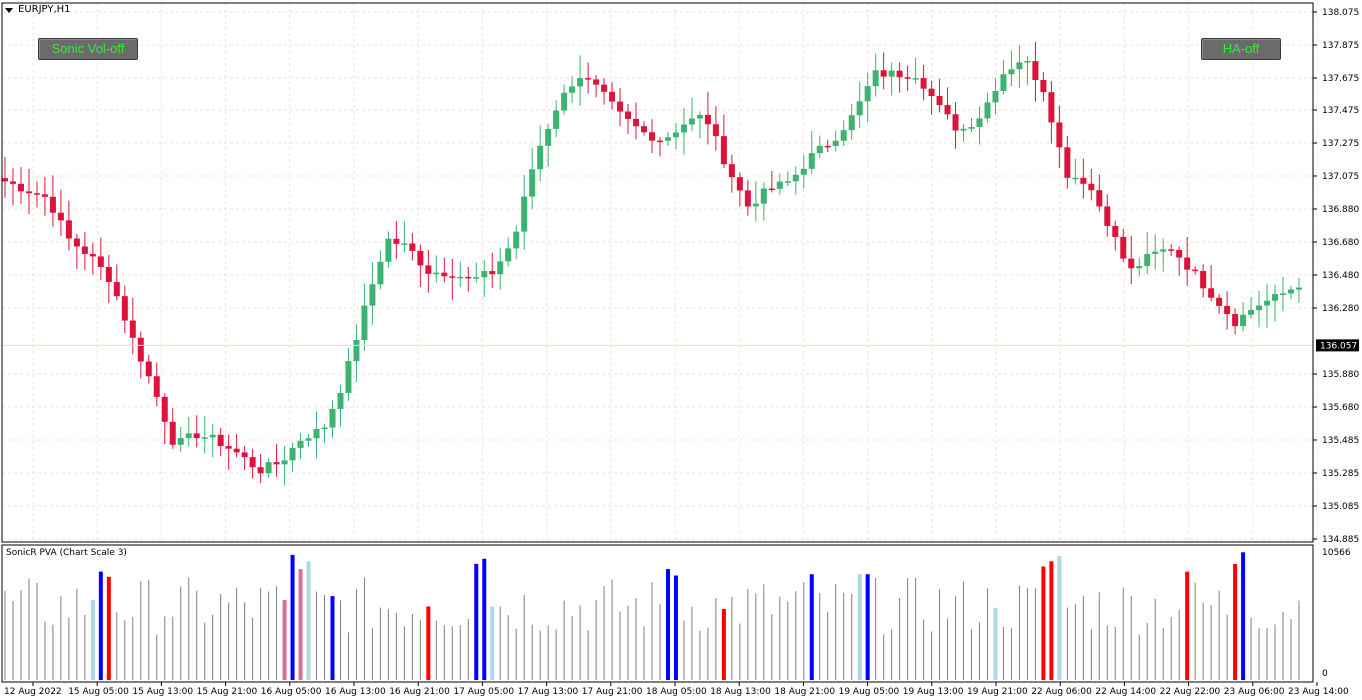 The image size is (1362, 700). Describe the element at coordinates (1241, 49) in the screenshot. I see `ha-toggle-button: HA-off` at that location.